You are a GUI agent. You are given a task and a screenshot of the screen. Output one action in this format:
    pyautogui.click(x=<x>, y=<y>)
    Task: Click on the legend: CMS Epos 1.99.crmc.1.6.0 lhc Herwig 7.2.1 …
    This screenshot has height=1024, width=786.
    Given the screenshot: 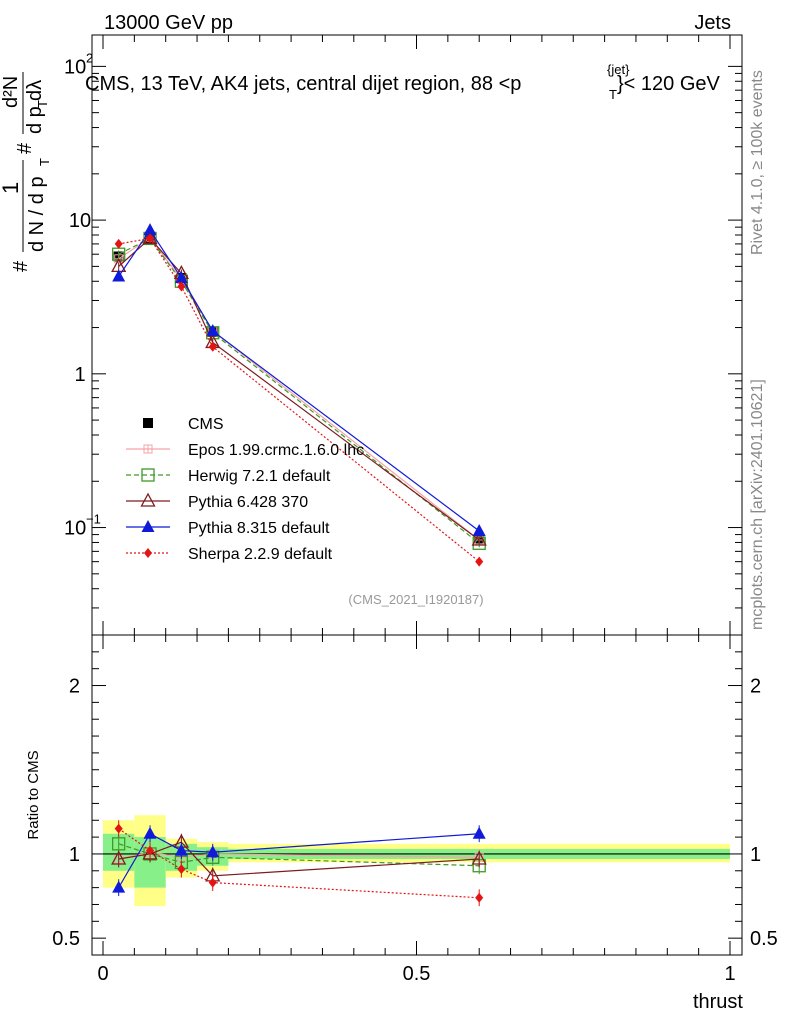 What is the action you would take?
    pyautogui.click(x=245, y=489)
    